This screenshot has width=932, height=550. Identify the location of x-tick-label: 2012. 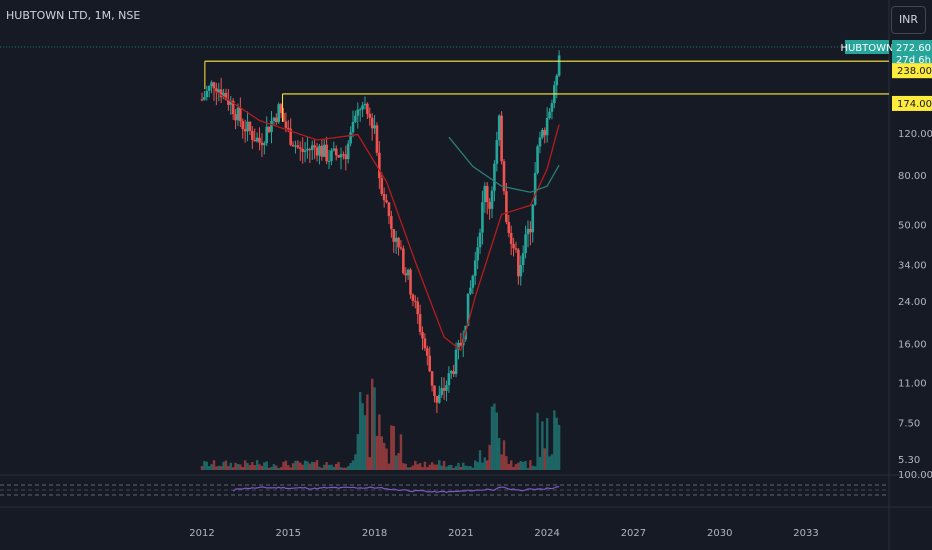
(201, 533).